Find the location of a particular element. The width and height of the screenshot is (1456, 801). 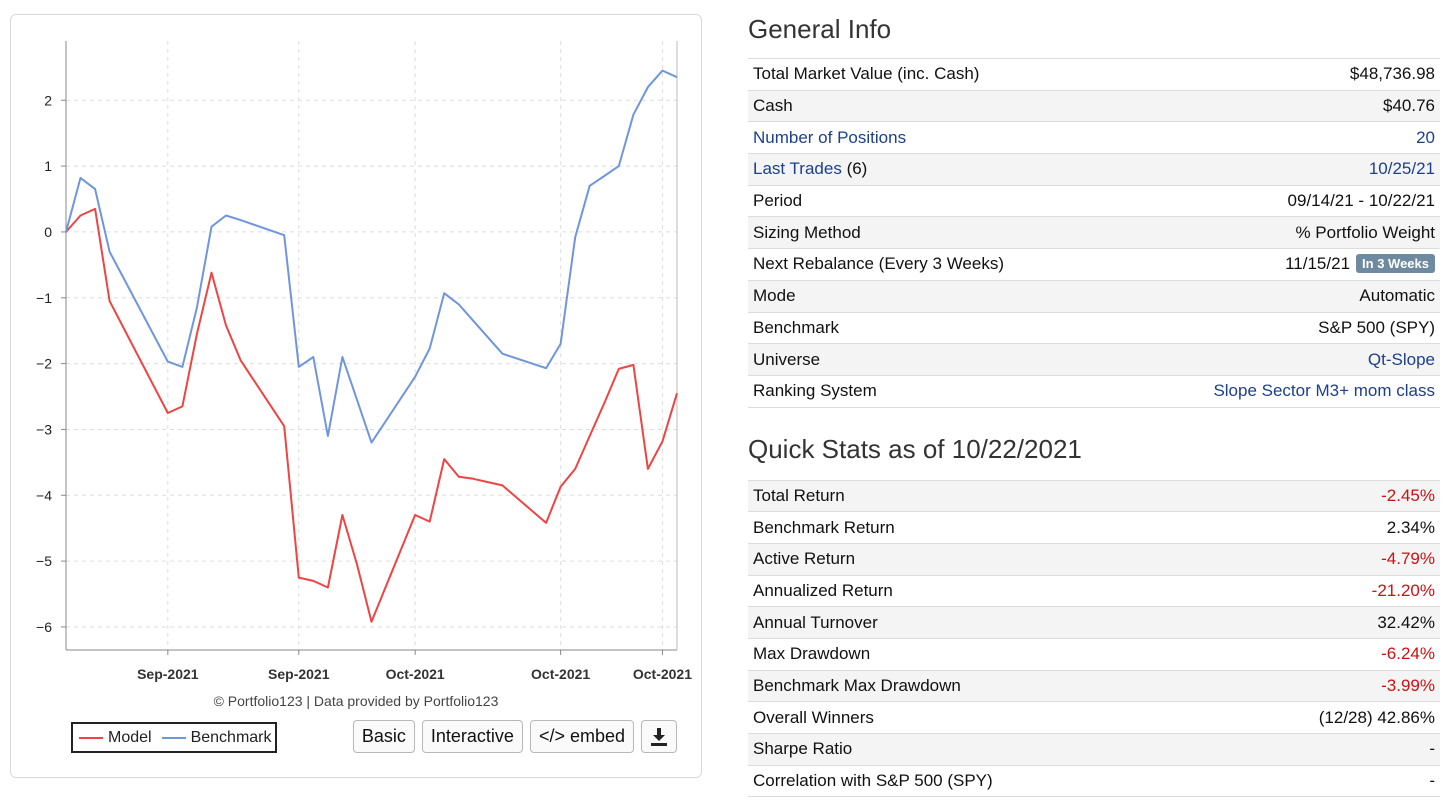

row-label: Annualized Return is located at coordinates (823, 590).